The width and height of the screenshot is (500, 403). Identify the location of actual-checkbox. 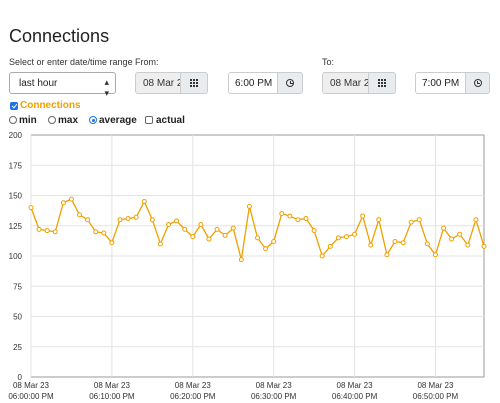
(149, 120).